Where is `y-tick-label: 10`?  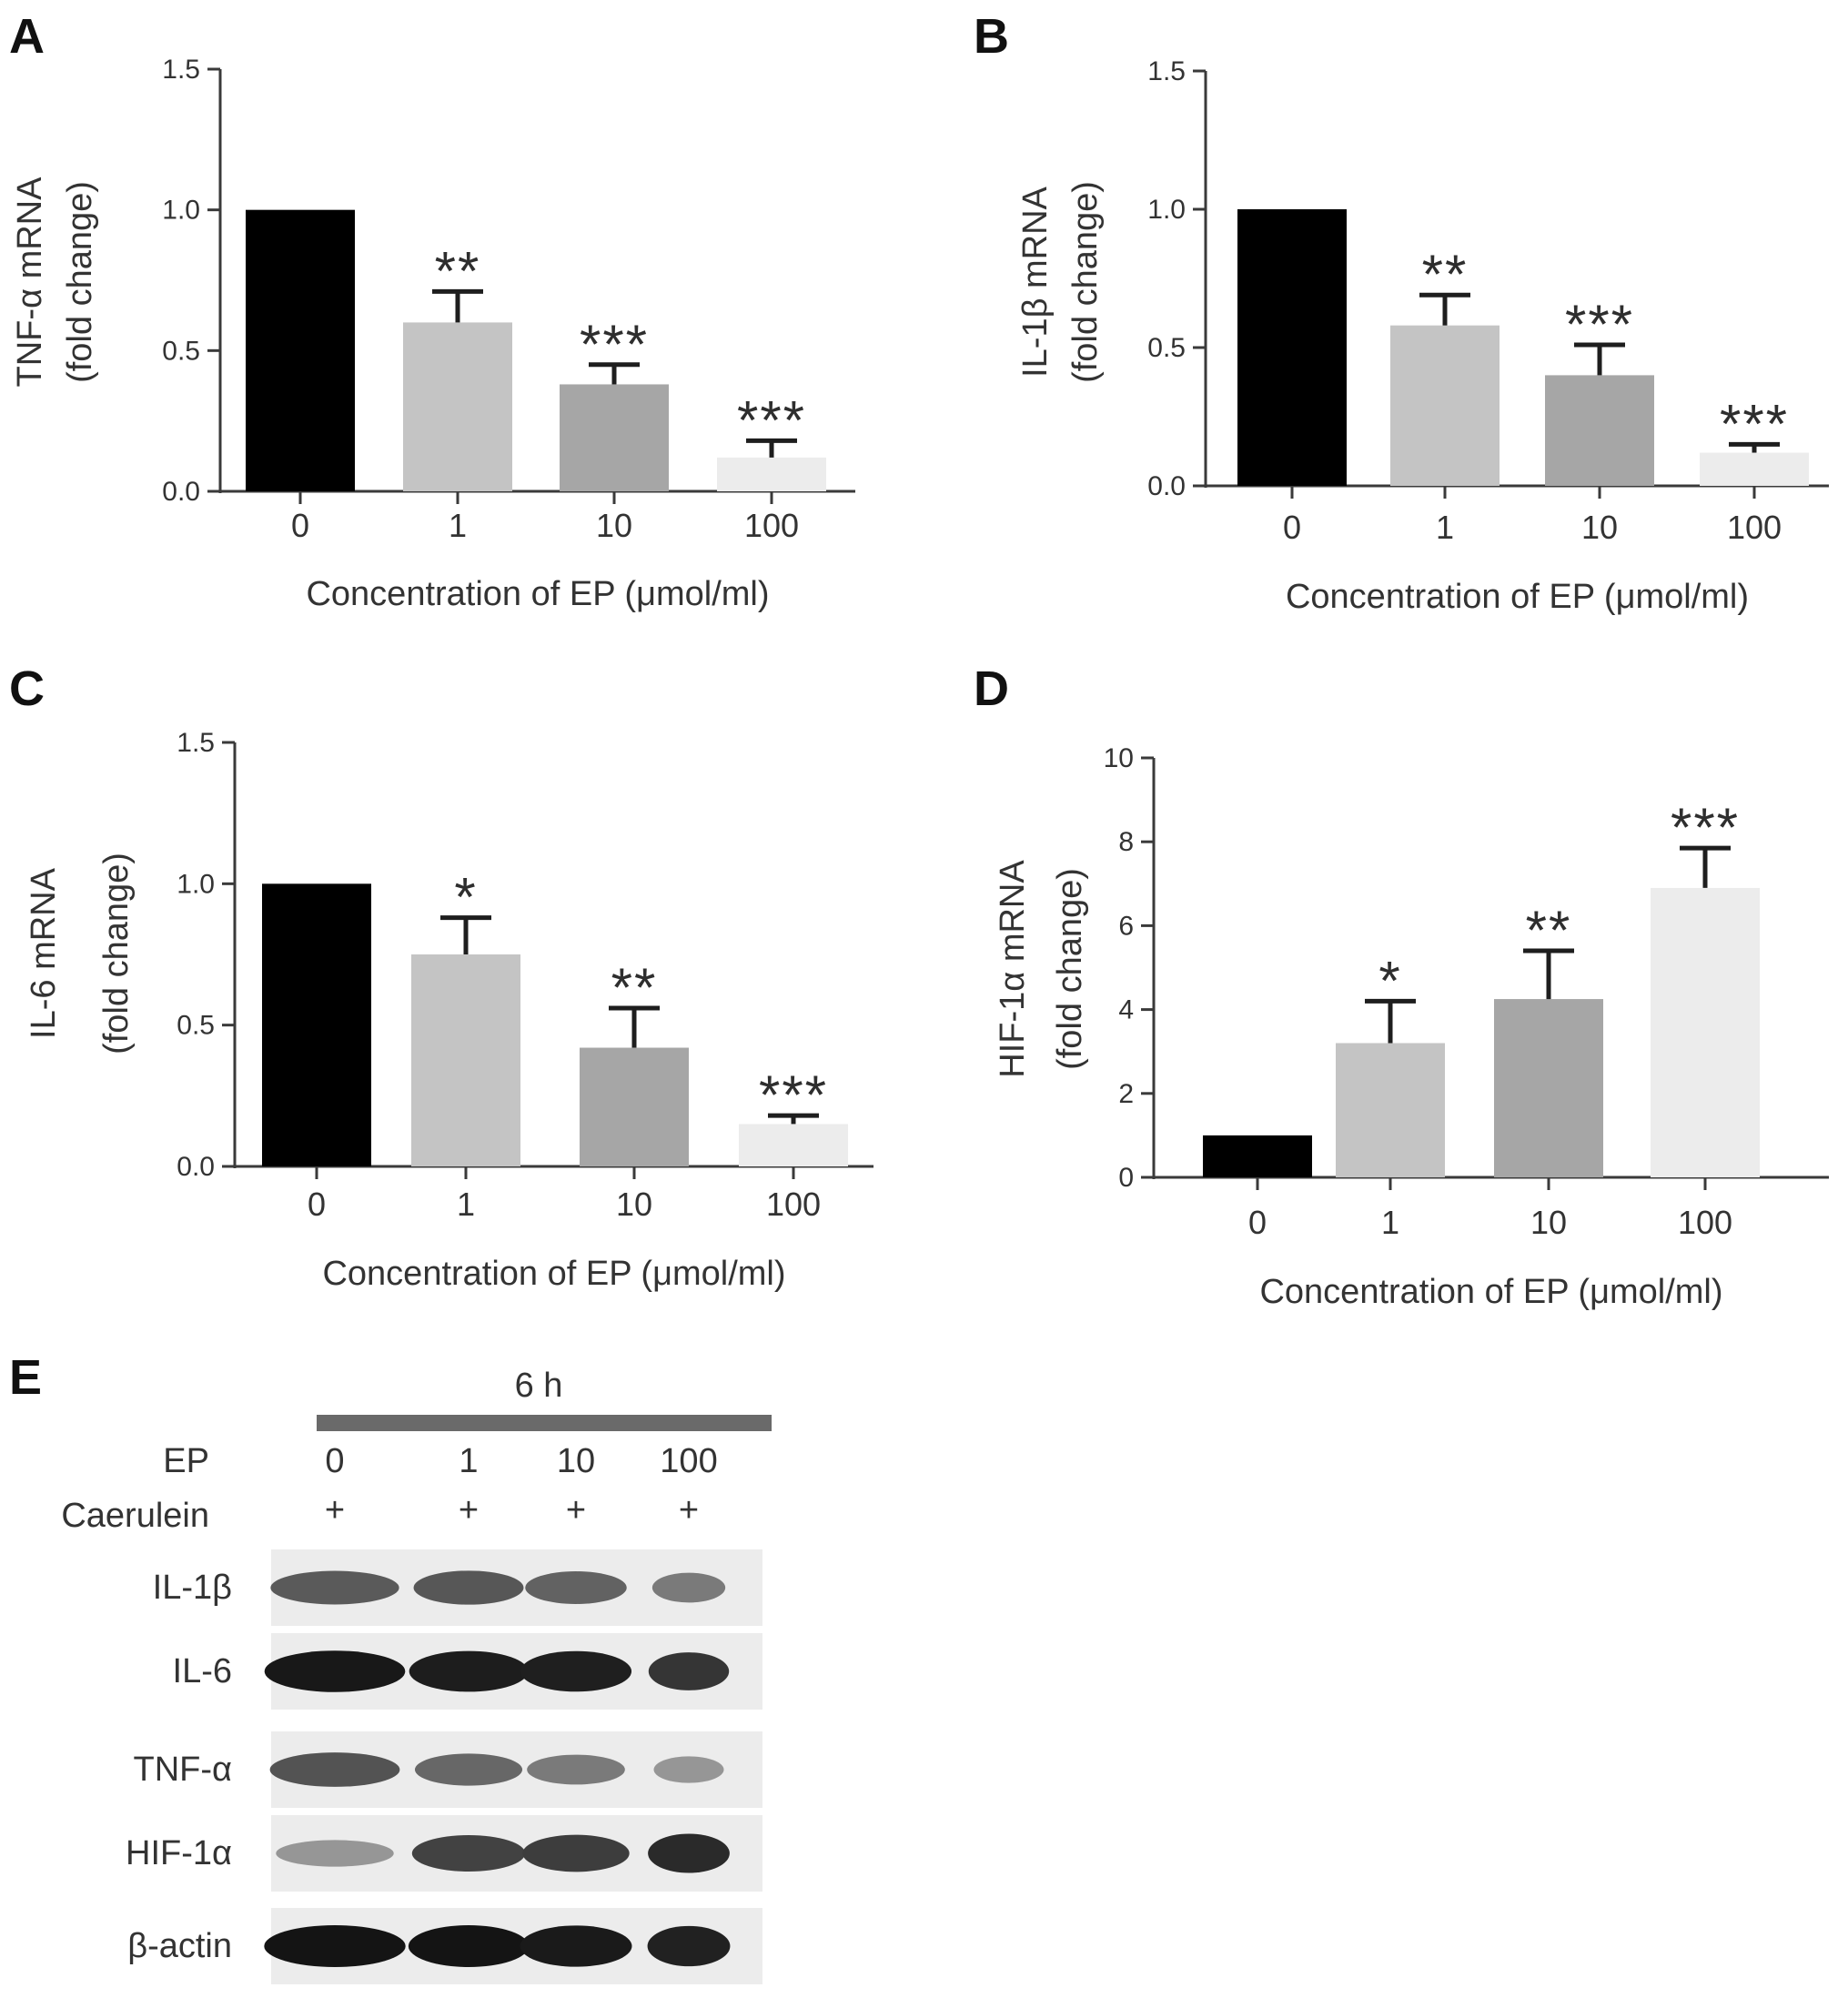
y-tick-label: 10 is located at coordinates (1119, 758).